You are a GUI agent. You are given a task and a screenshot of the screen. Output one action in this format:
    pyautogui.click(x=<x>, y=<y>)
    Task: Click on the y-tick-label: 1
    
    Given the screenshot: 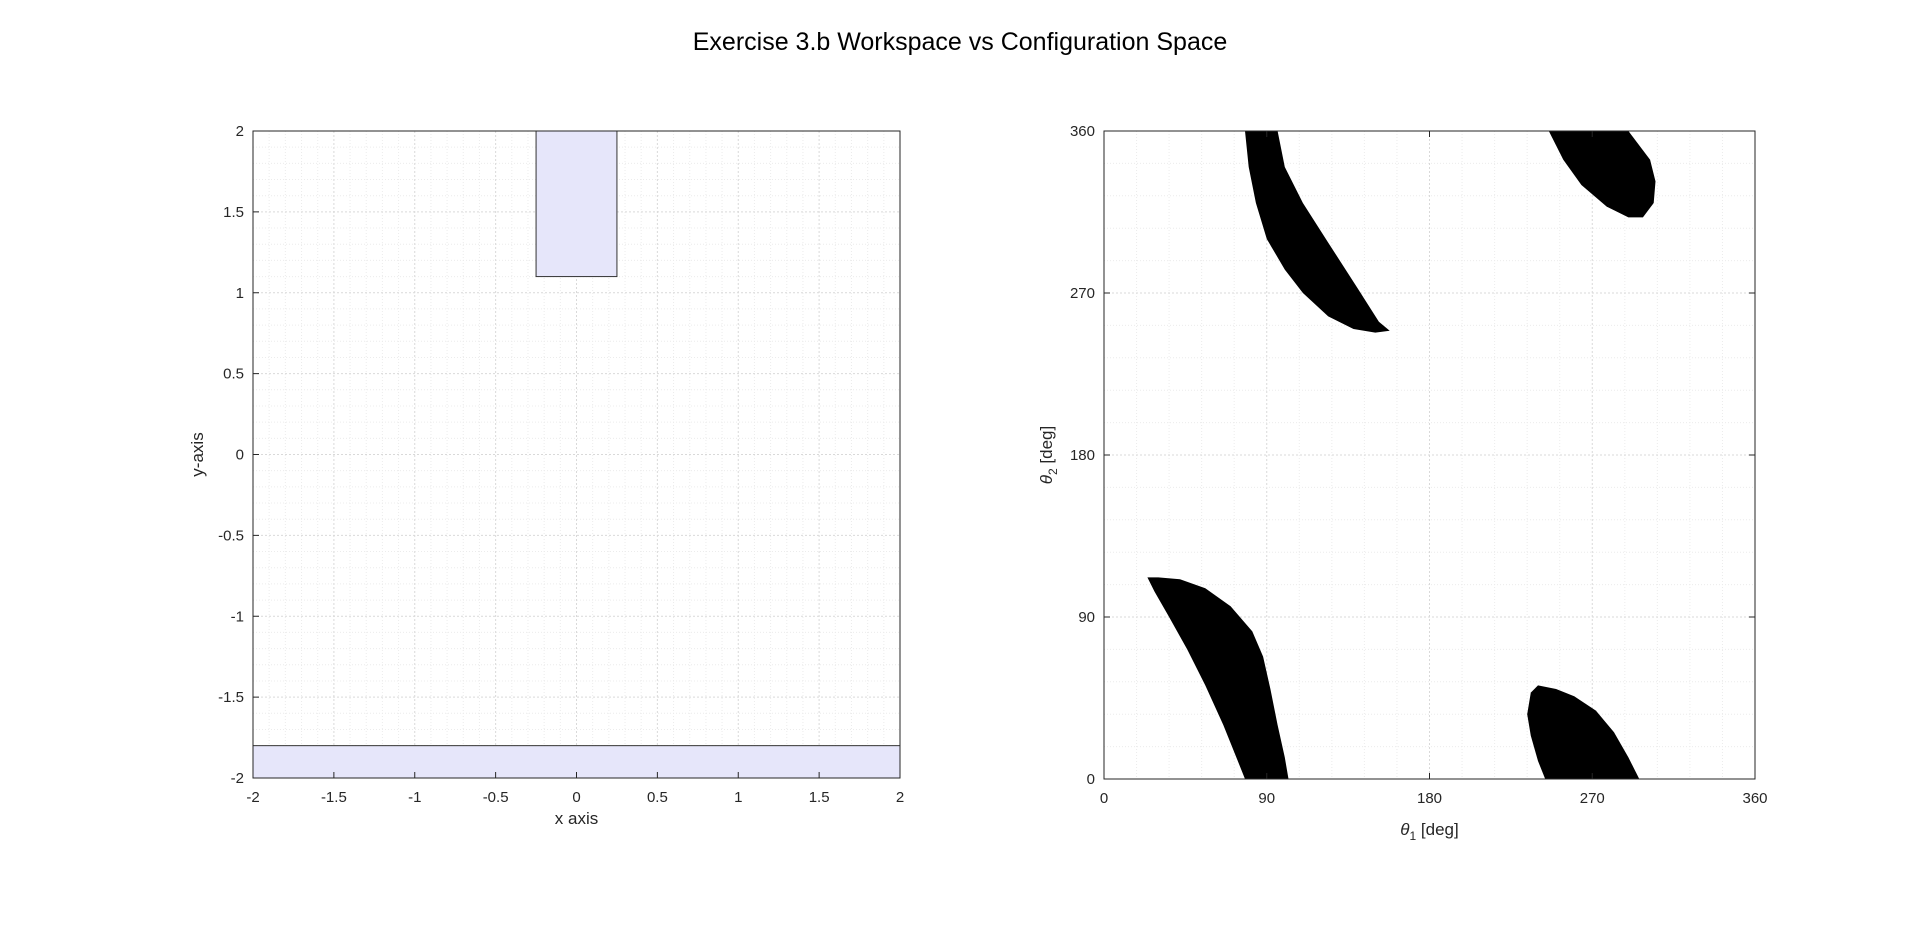 What is the action you would take?
    pyautogui.click(x=240, y=293)
    